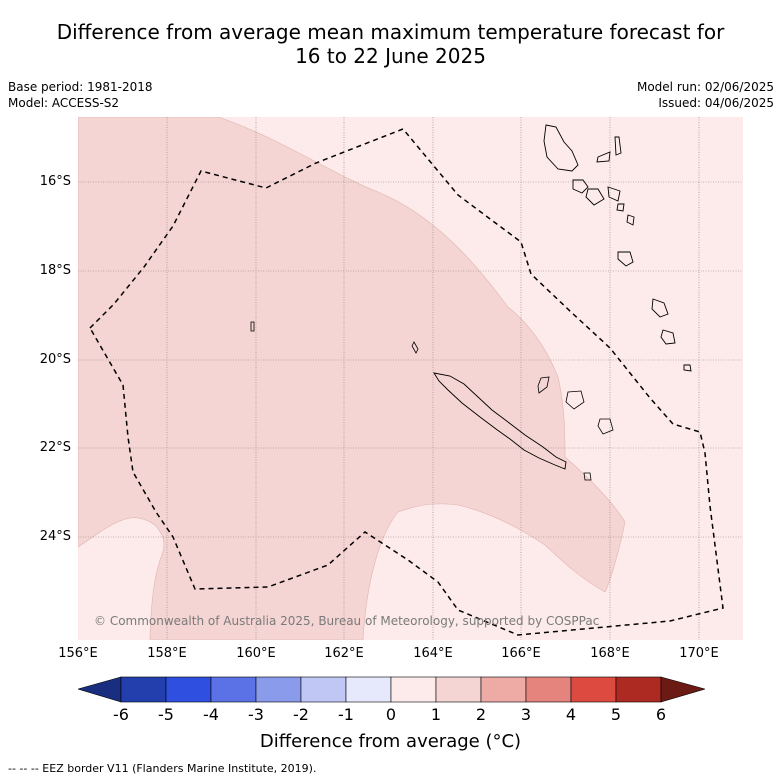  I want to click on colorbar-tick: -3, so click(256, 714).